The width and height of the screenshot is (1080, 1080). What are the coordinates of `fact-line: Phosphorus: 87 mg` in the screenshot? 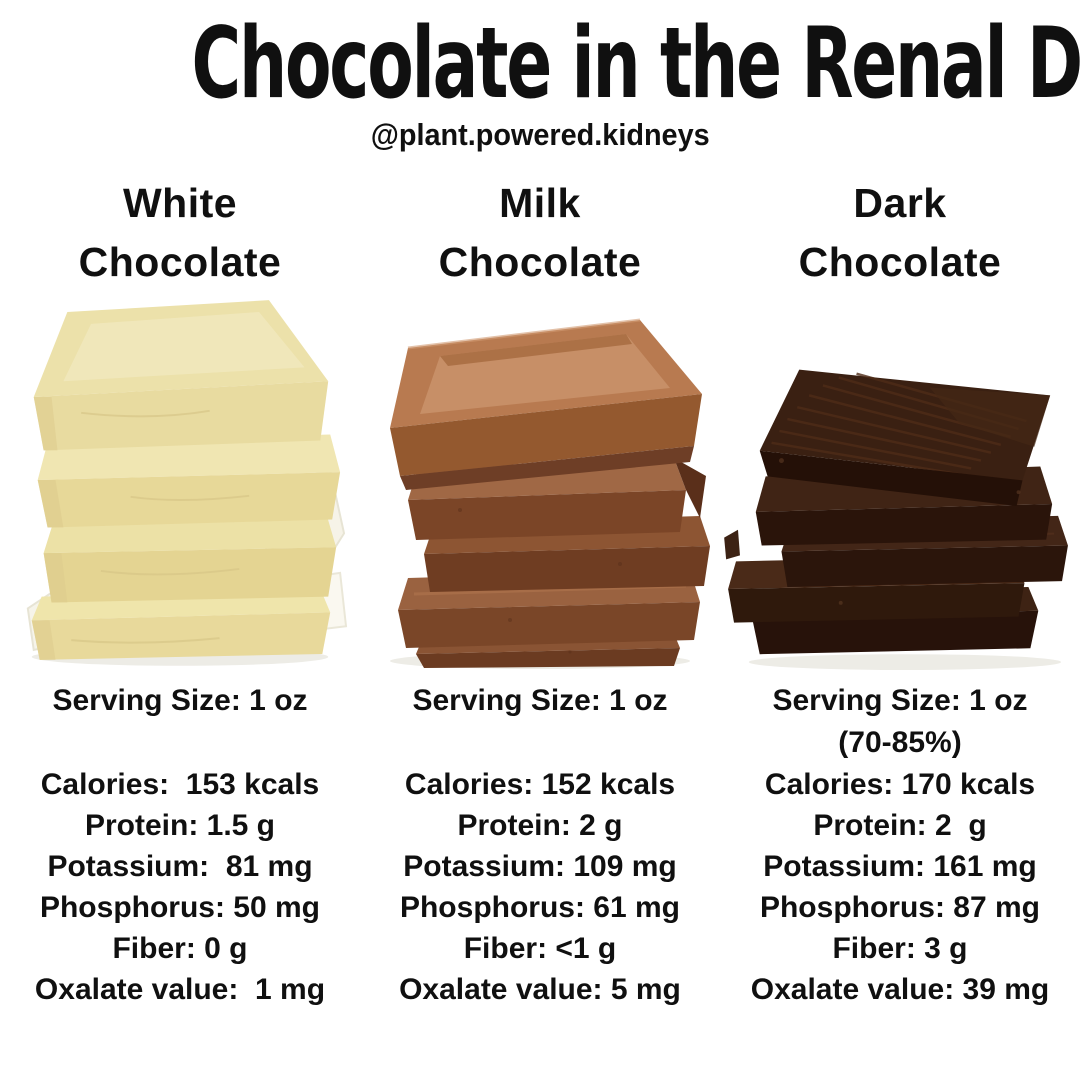 It's located at (900, 907).